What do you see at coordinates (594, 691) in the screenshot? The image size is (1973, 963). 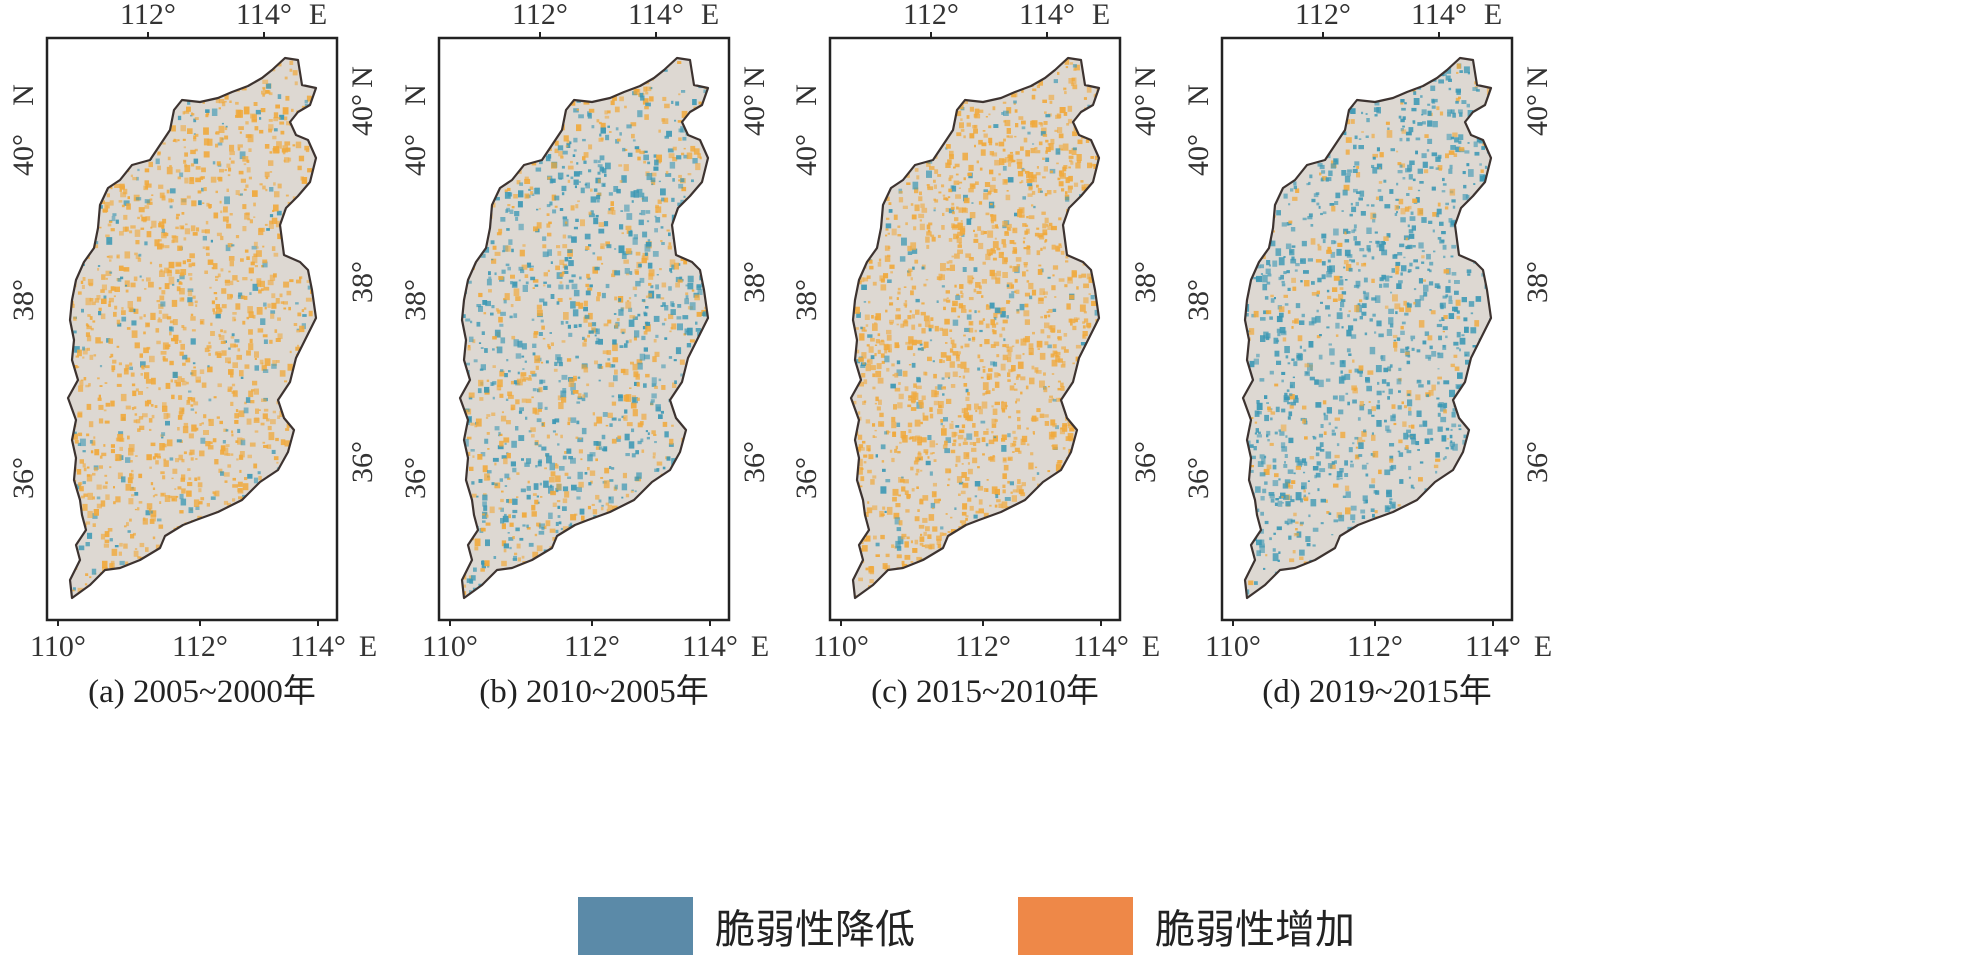 I see `panel-caption: (b) 2010~2005年` at bounding box center [594, 691].